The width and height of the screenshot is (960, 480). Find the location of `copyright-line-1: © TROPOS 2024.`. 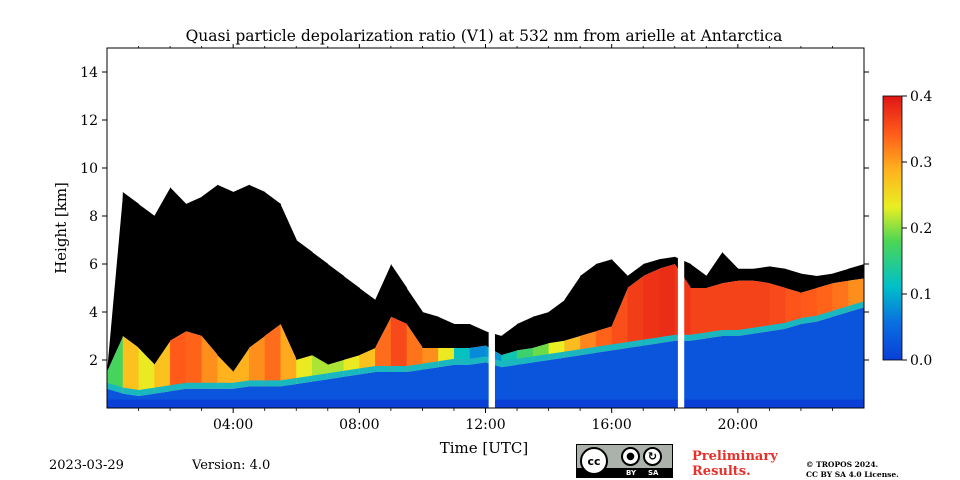

copyright-line-1: © TROPOS 2024. is located at coordinates (842, 464).